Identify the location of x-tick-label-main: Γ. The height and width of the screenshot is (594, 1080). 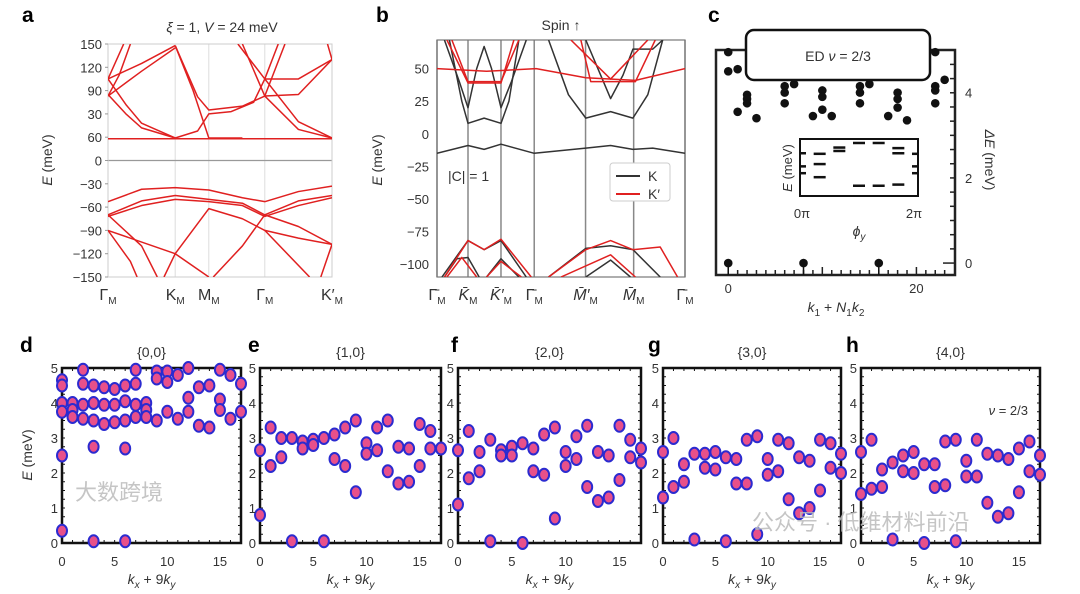
(103, 295).